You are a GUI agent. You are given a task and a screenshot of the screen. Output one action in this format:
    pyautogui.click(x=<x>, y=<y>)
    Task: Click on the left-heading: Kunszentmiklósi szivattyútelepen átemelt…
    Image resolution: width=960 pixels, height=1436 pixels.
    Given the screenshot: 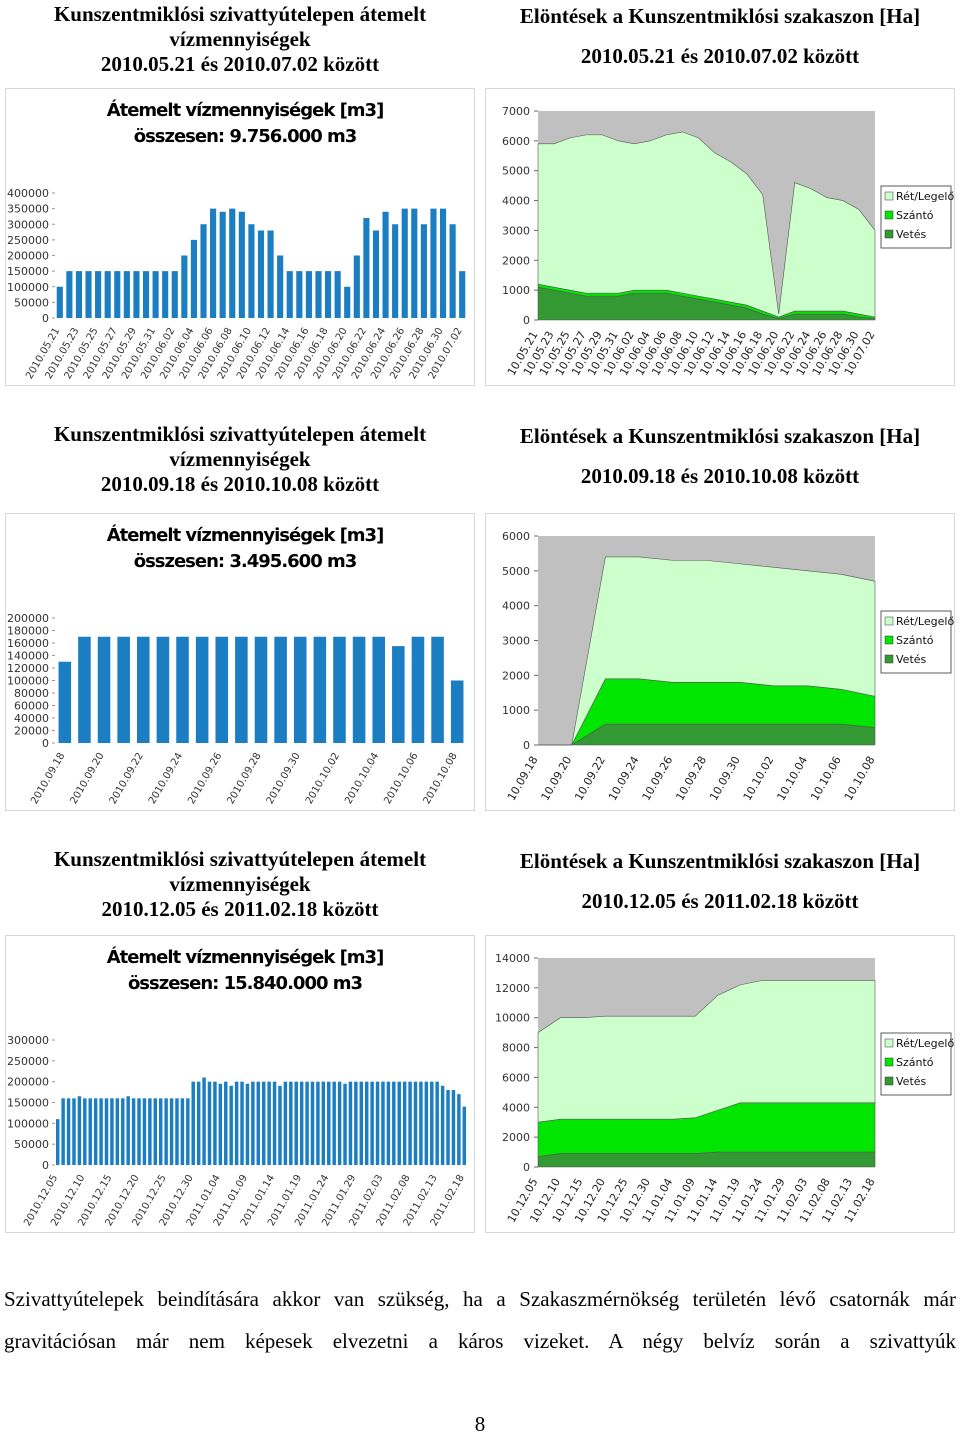 What is the action you would take?
    pyautogui.click(x=240, y=459)
    